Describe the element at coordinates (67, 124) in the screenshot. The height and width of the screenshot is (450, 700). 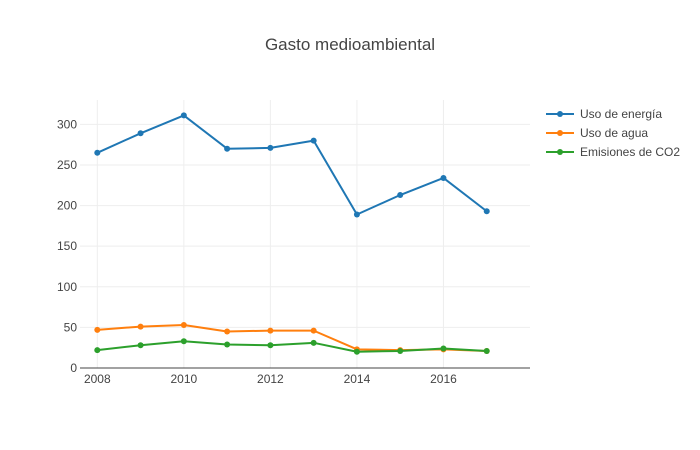
I see `y-tick-label: 300` at that location.